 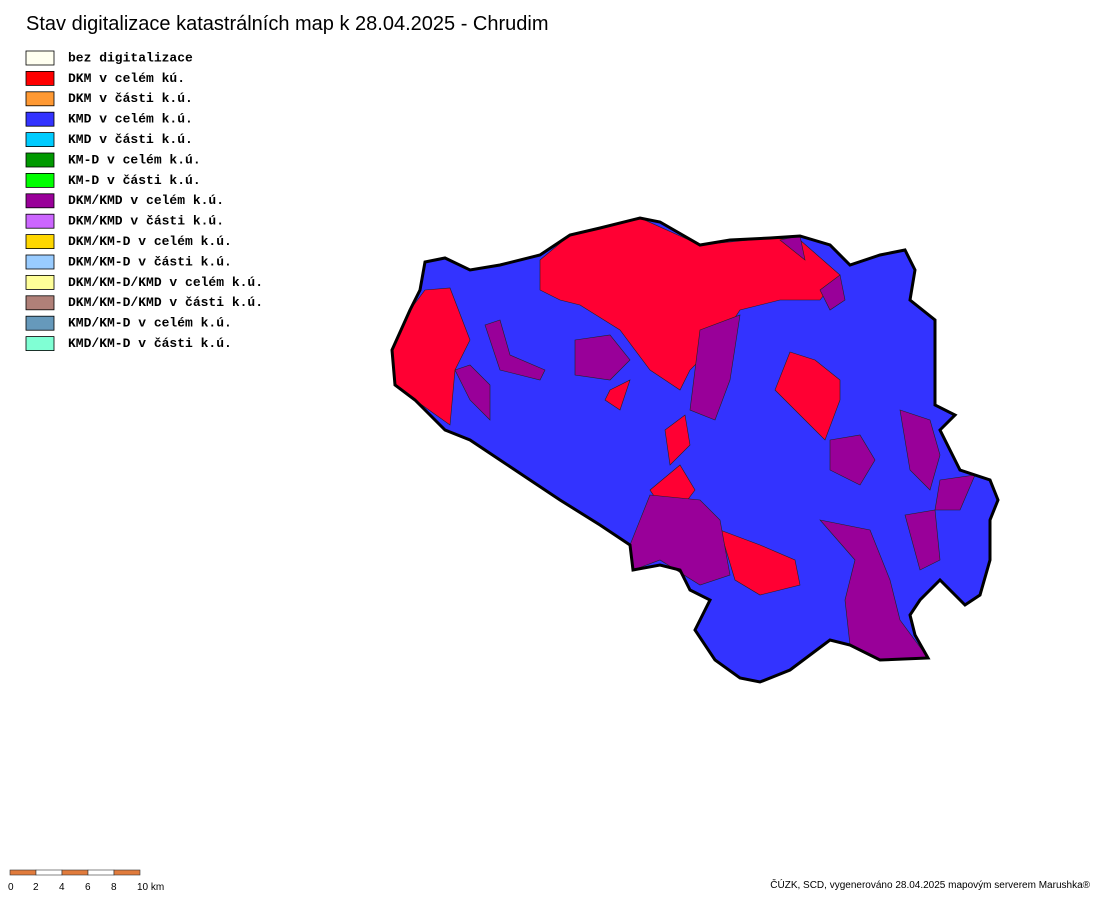 I want to click on legend-label: KM-D v části k.ú., so click(x=134, y=180).